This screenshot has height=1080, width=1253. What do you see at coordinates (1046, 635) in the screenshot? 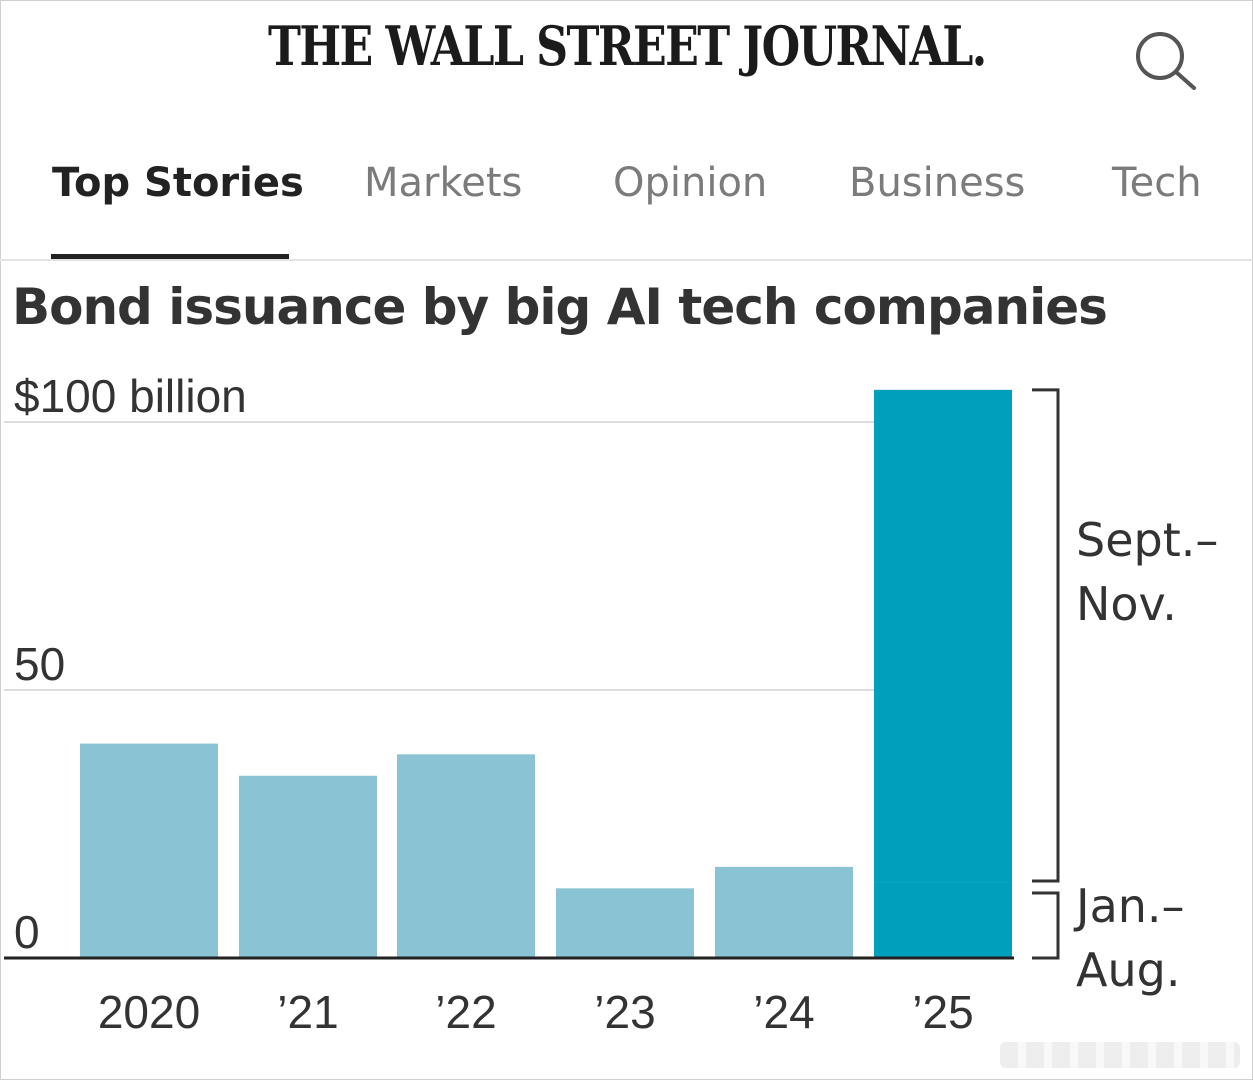
I see `bracket-sept-nov` at bounding box center [1046, 635].